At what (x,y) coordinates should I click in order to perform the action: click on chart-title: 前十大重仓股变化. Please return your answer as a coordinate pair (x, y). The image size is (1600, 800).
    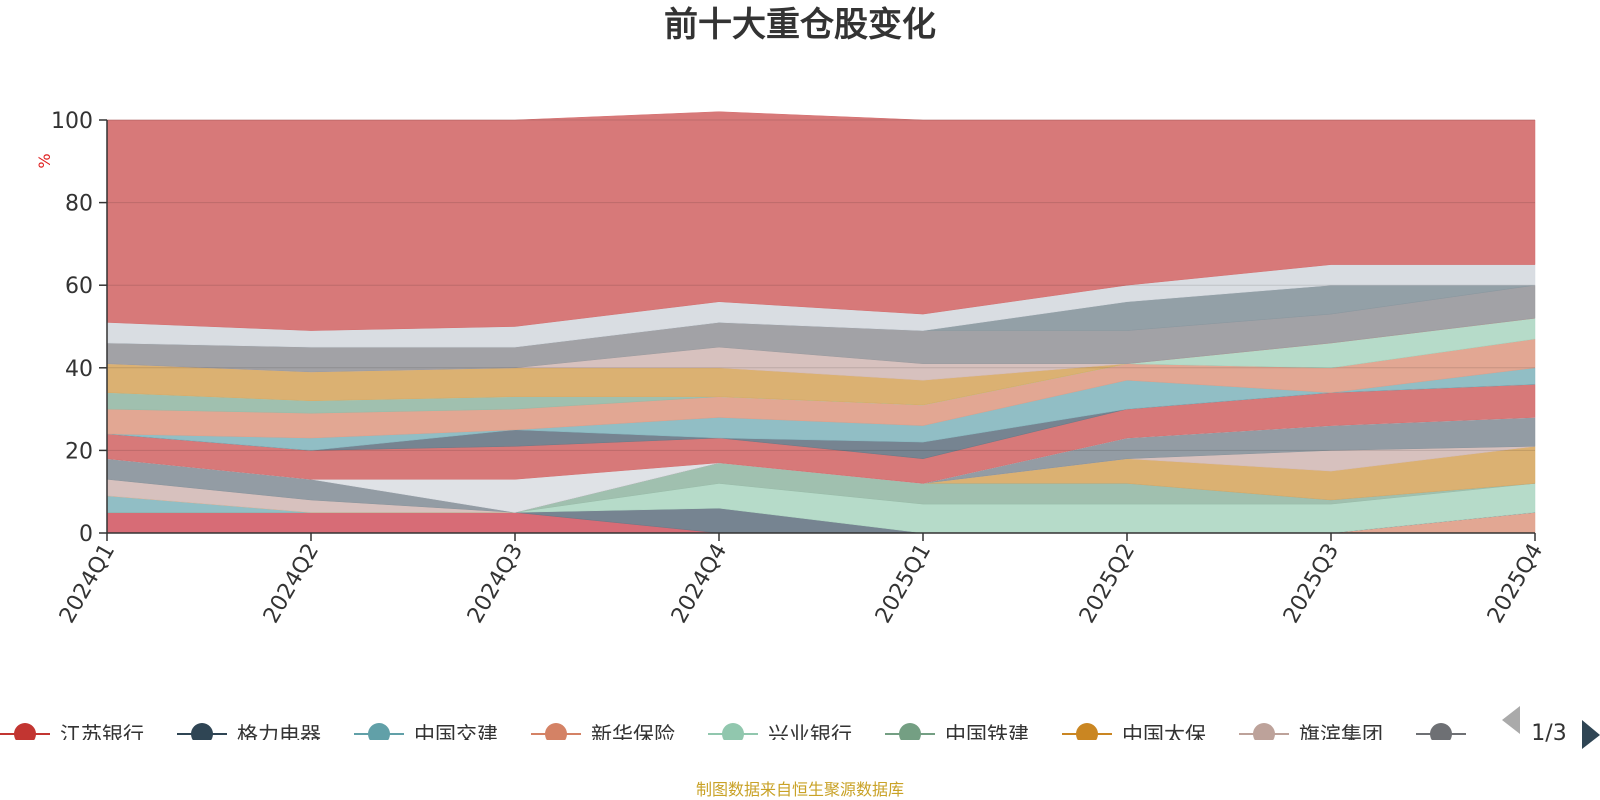
    Looking at the image, I should click on (800, 25).